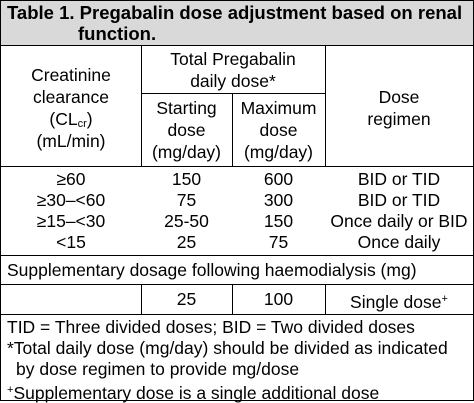 This screenshot has height=403, width=474. I want to click on header-maximum-line1: Maximum, so click(278, 108).